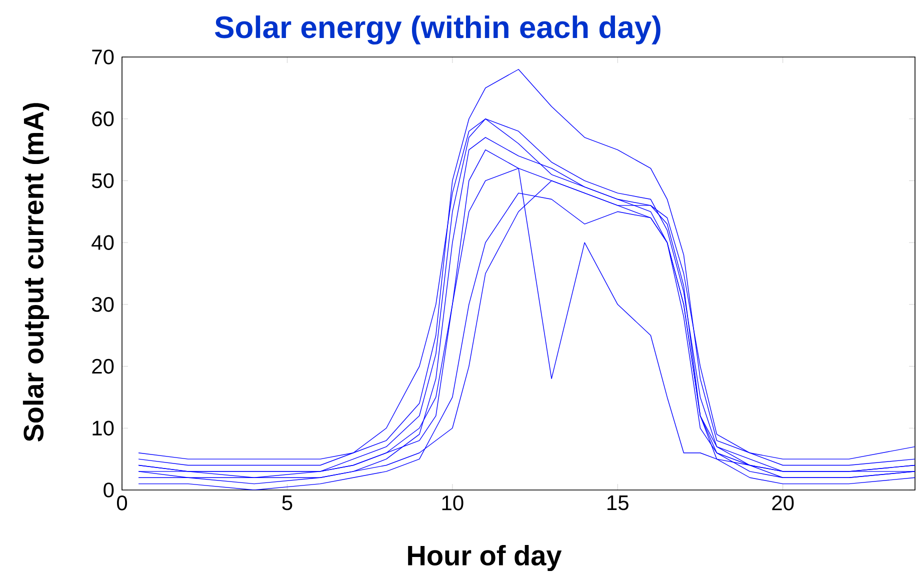 The width and height of the screenshot is (918, 578). What do you see at coordinates (103, 366) in the screenshot?
I see `y-tick-label: 20` at bounding box center [103, 366].